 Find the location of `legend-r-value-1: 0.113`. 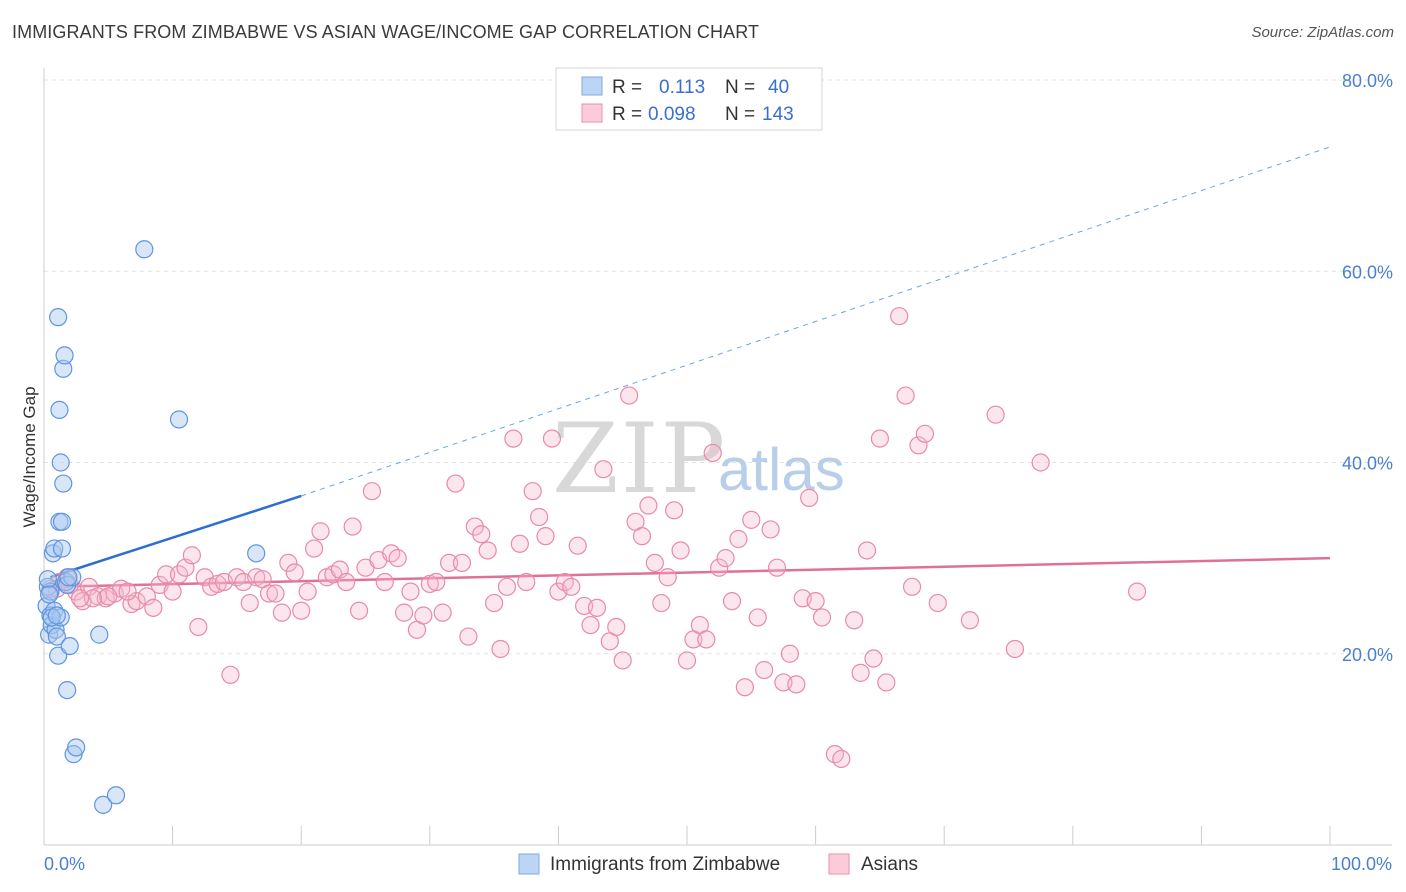

legend-r-value-1: 0.113 is located at coordinates (682, 87).